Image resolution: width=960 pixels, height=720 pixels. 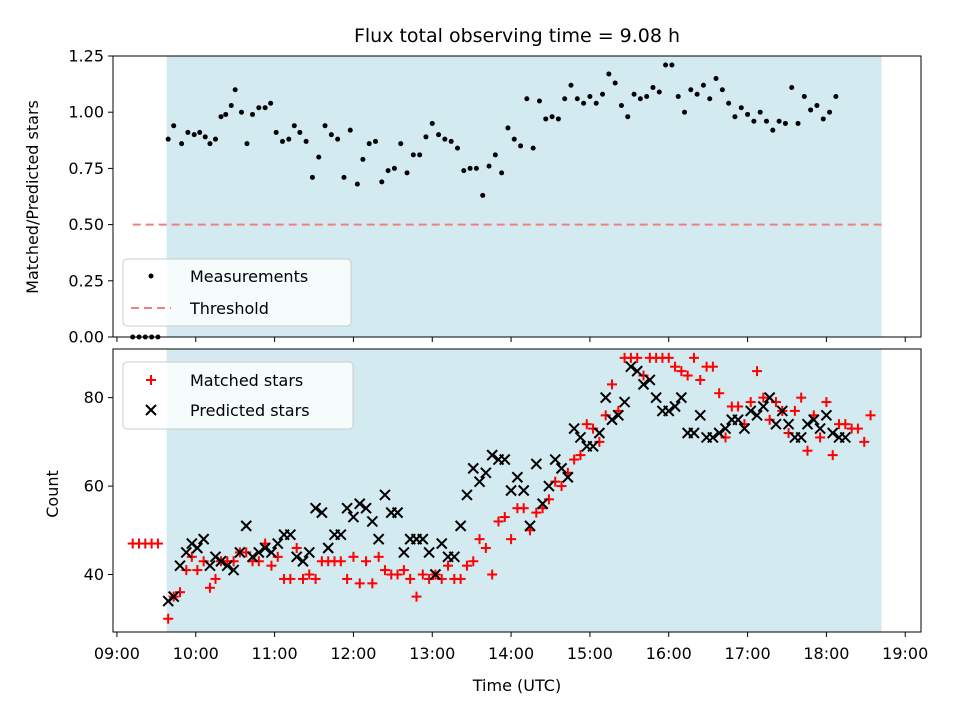 What do you see at coordinates (86, 280) in the screenshot?
I see `top-y-tick-label: 0.25` at bounding box center [86, 280].